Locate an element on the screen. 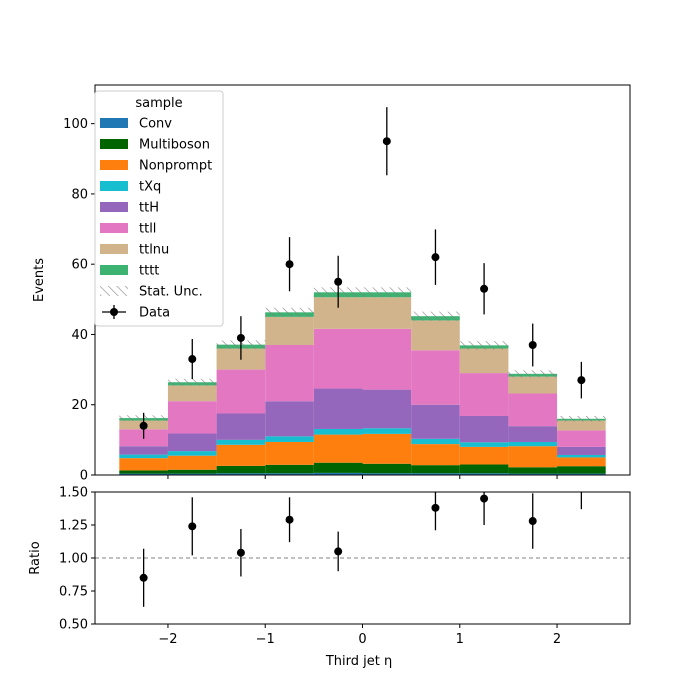  main-x-ticks is located at coordinates (362, 477).